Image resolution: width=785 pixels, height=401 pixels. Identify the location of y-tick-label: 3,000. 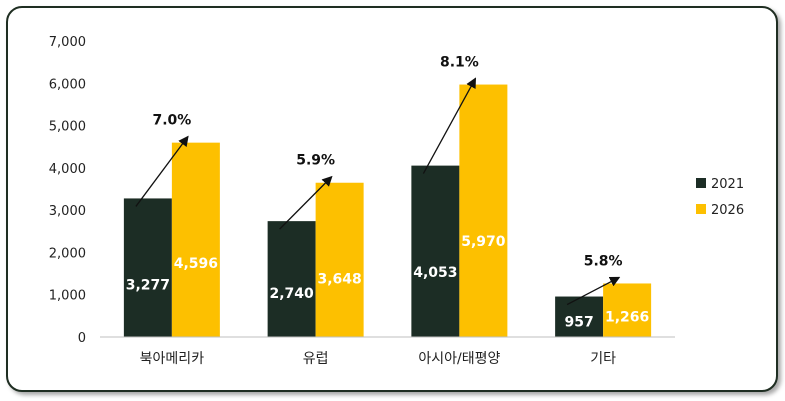
(67, 211).